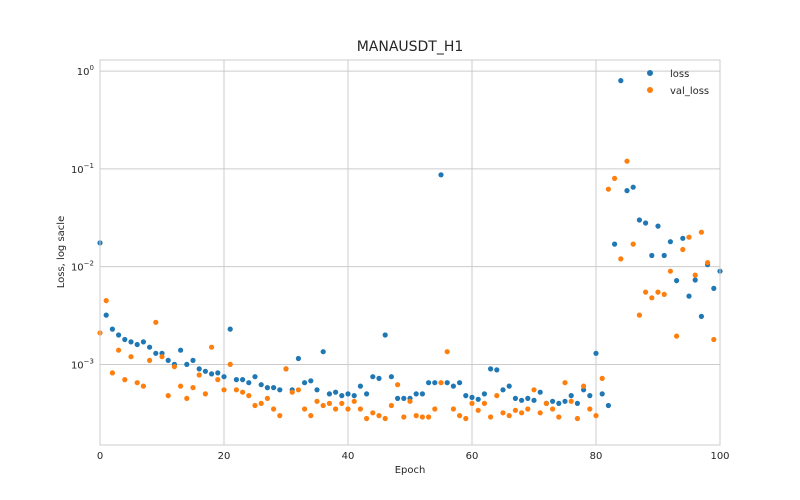  I want to click on legend-marker-loss, so click(650, 73).